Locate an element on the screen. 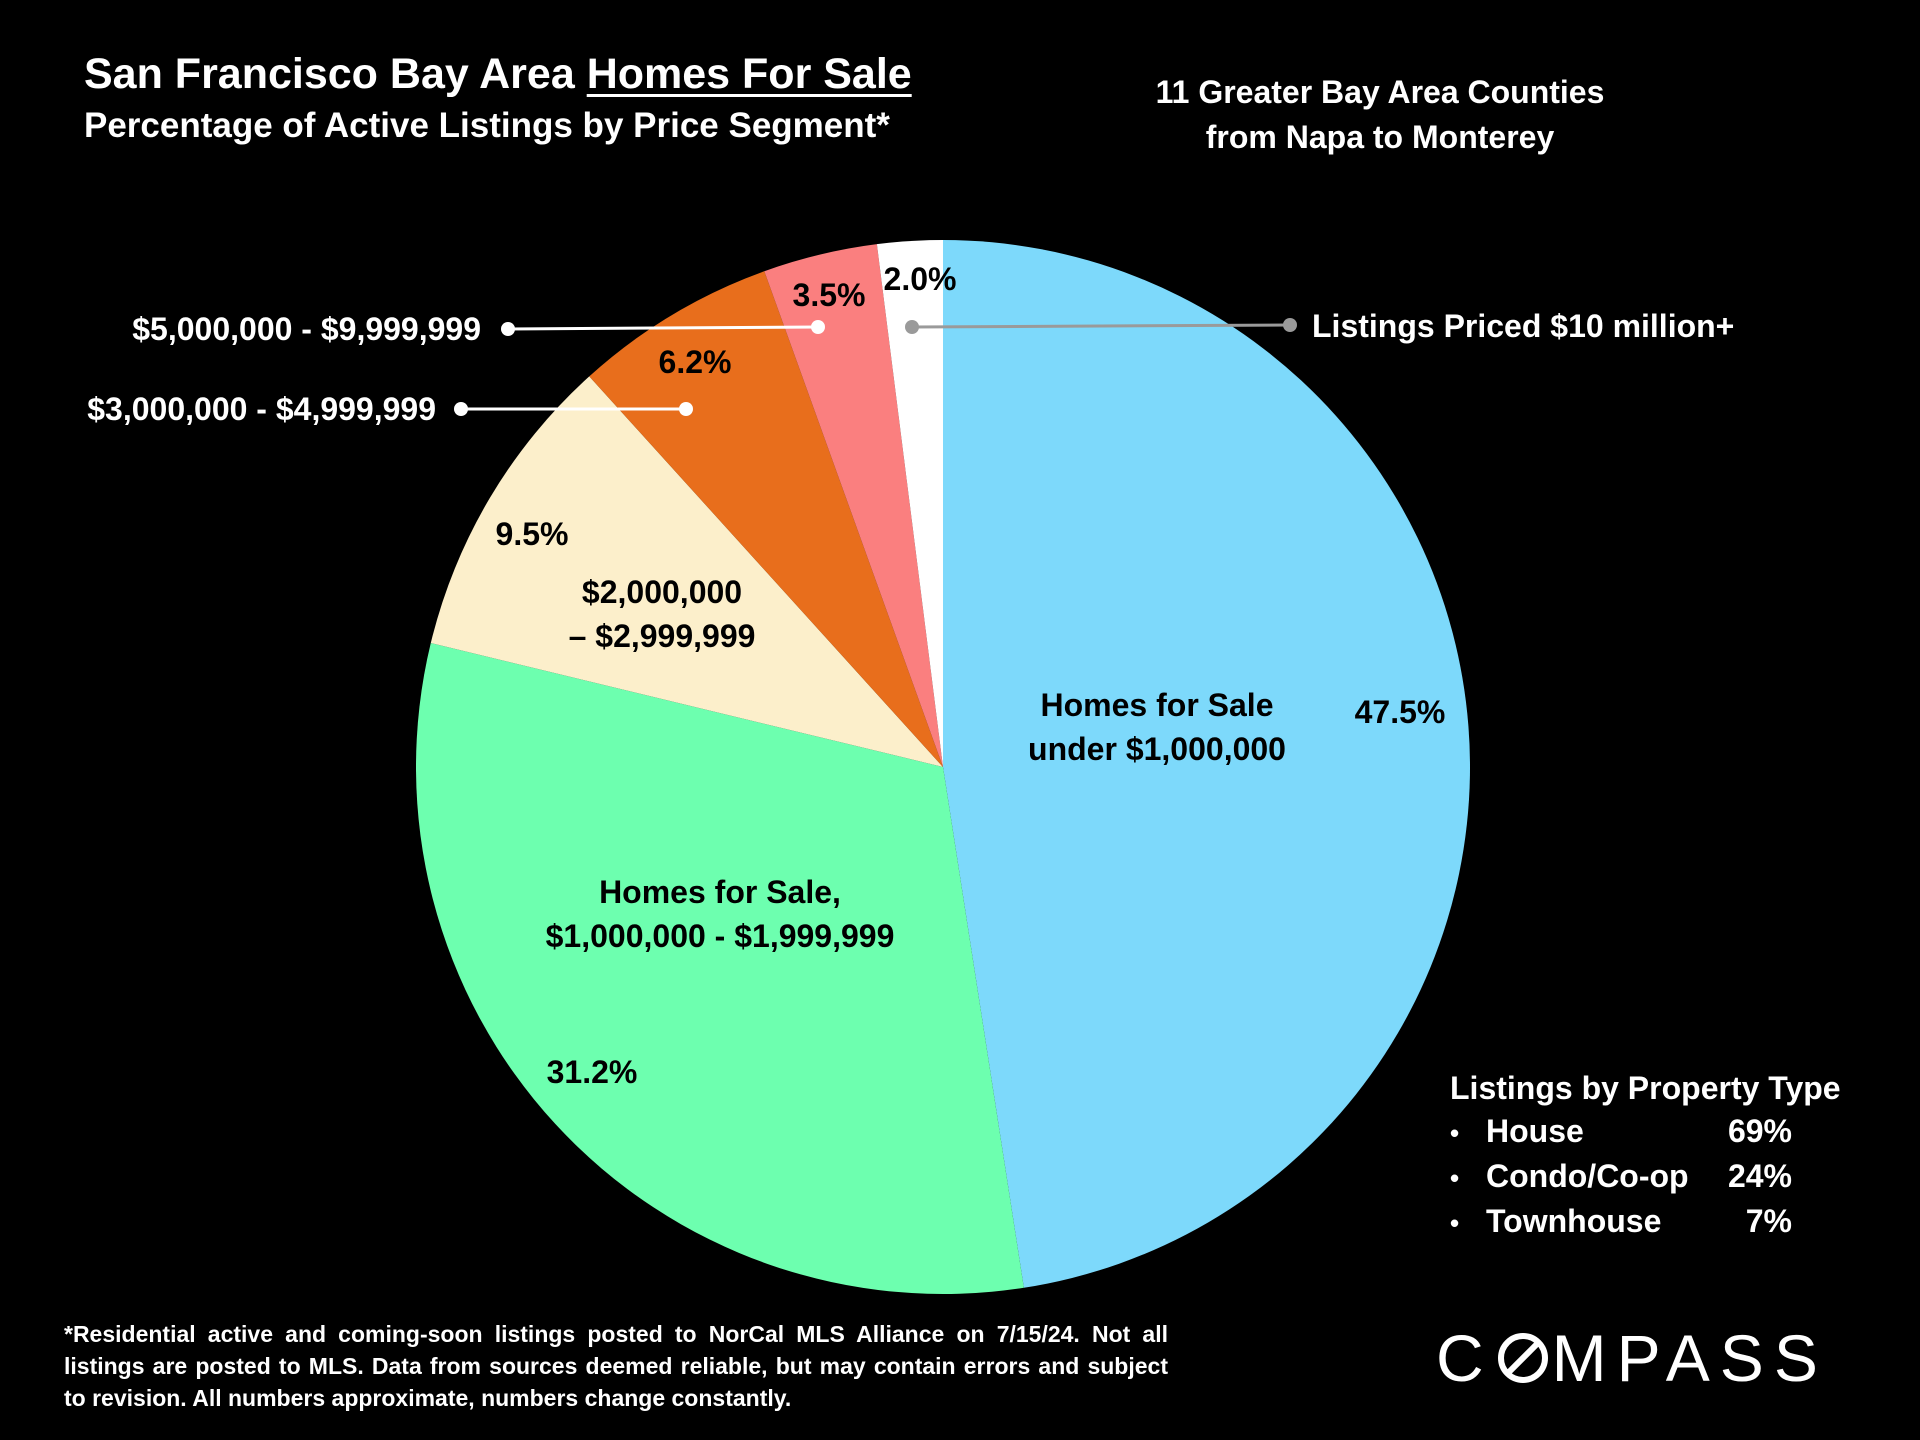  property-type-name: Condo/Co-op is located at coordinates (1587, 1176).